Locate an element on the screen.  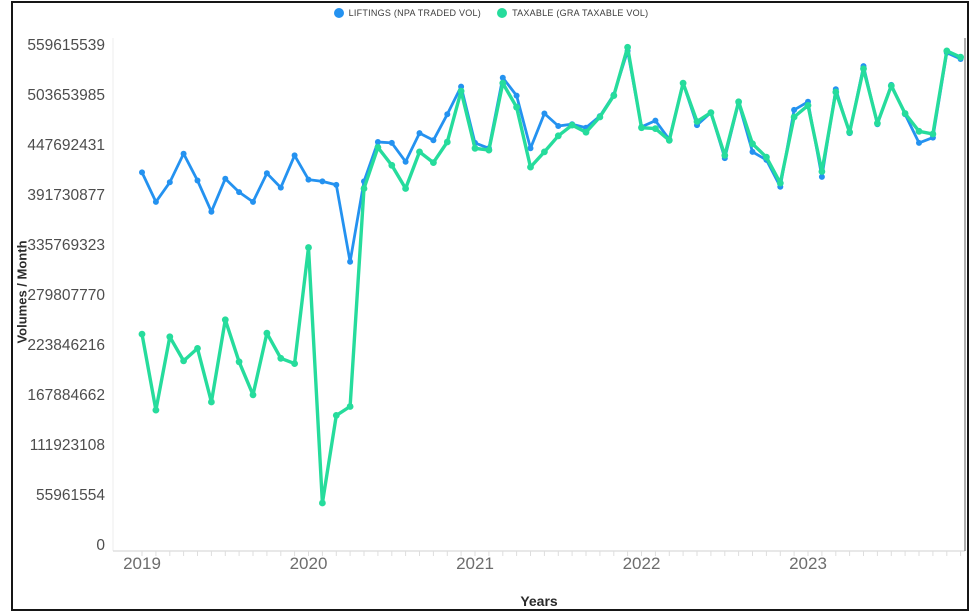
x-tick-label: 2019 is located at coordinates (142, 563).